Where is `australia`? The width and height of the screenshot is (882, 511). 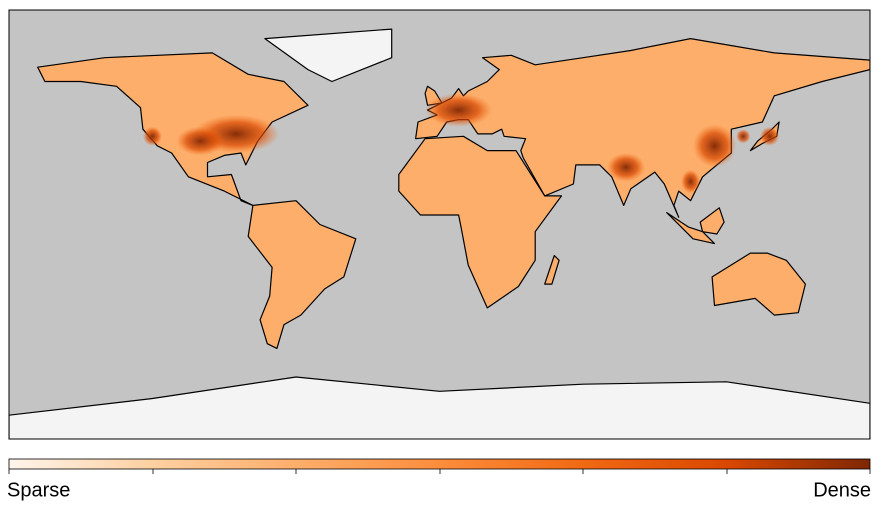
australia is located at coordinates (759, 284).